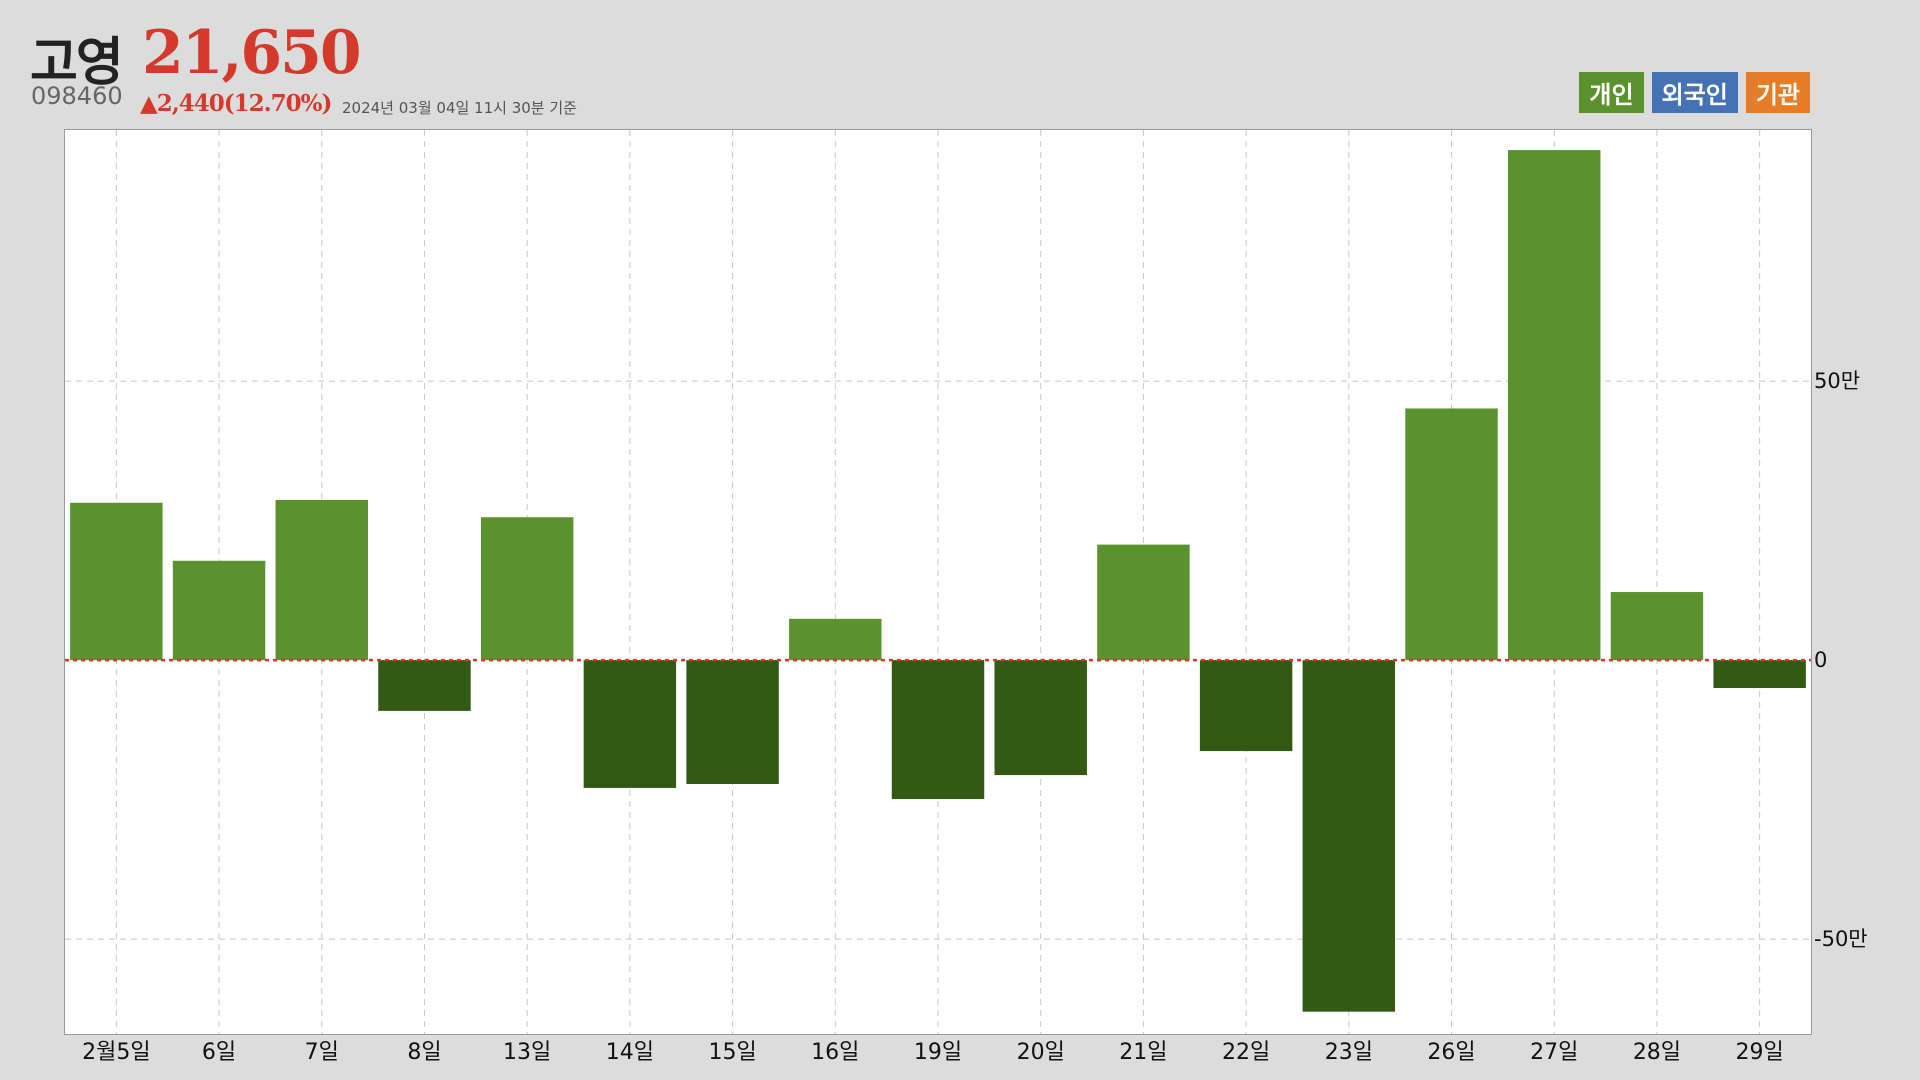 The width and height of the screenshot is (1920, 1080). I want to click on x-tick-label: 14일, so click(630, 1052).